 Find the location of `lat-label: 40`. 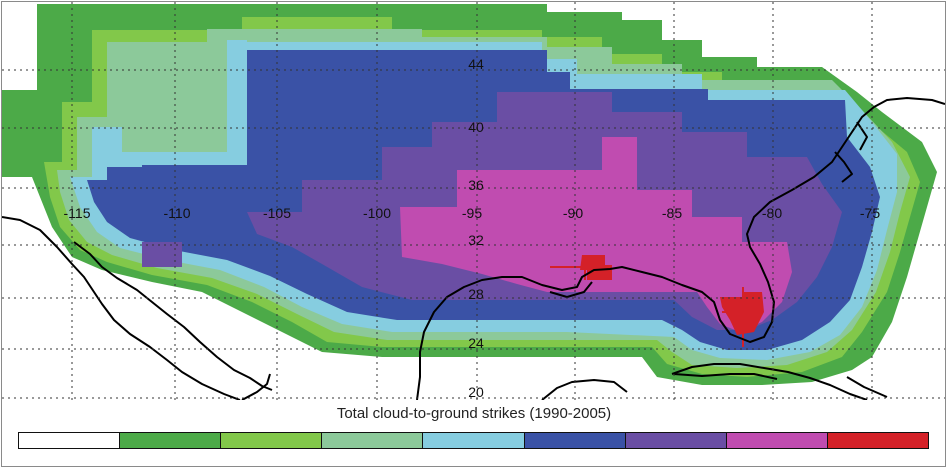

lat-label: 40 is located at coordinates (476, 127).